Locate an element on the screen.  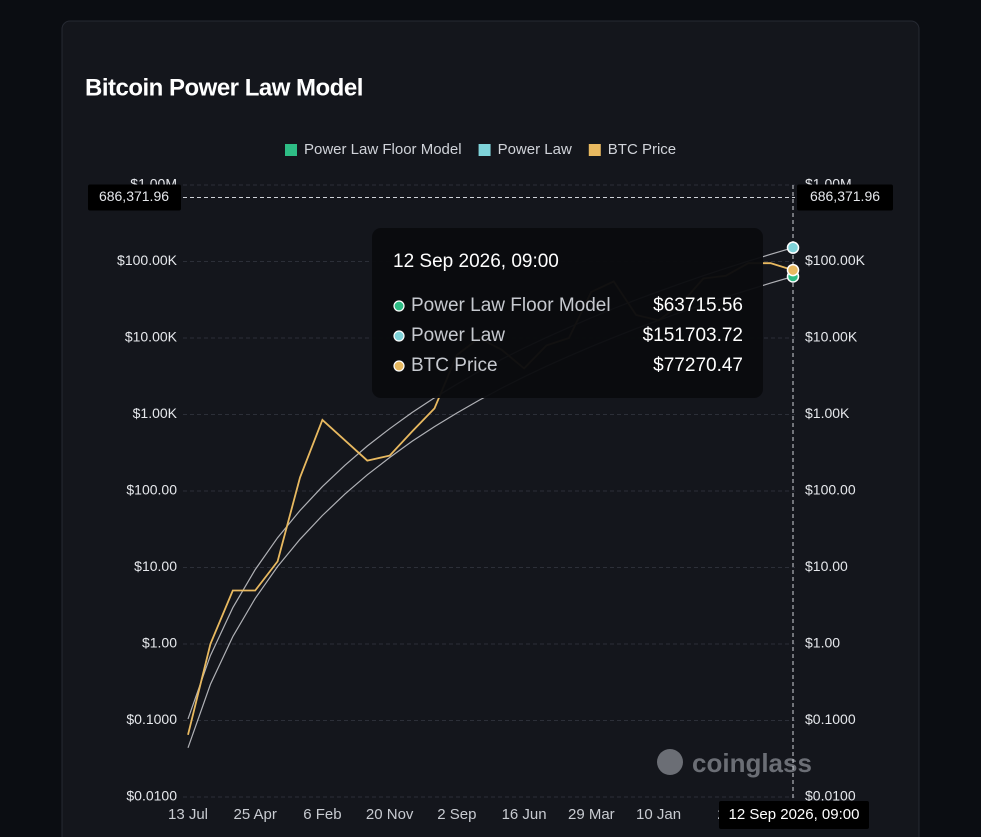
watermark: coinglass is located at coordinates (752, 763).